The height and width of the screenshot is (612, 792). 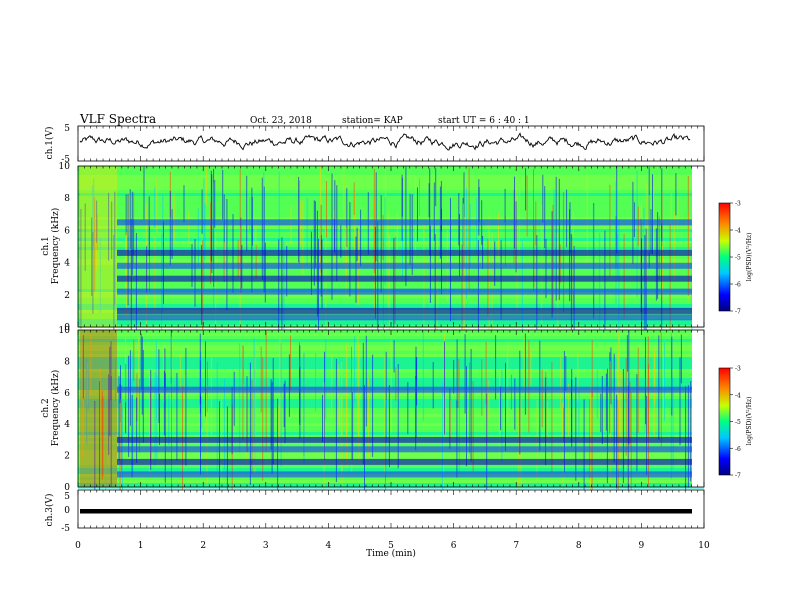 I want to click on x-axis-label: Time (min), so click(x=391, y=553).